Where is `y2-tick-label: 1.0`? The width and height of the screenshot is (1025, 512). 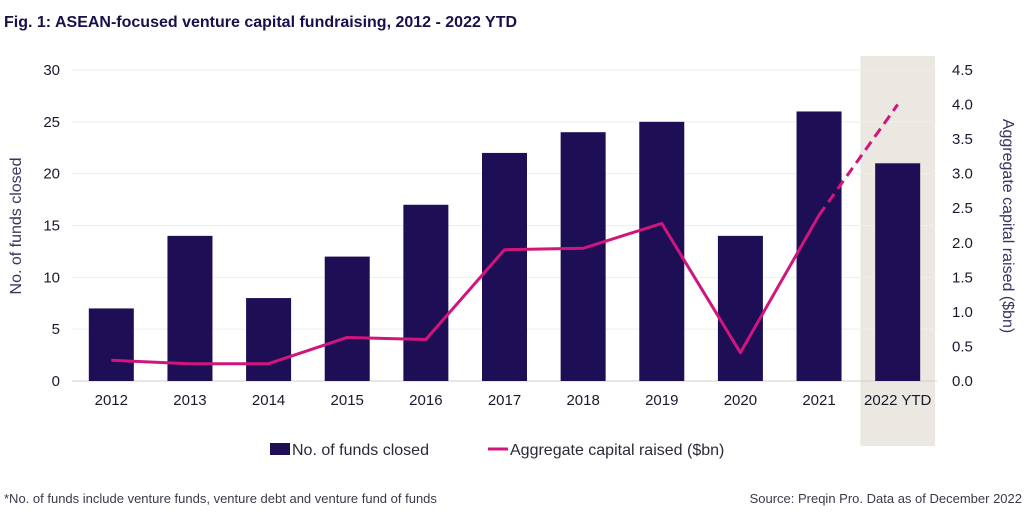
y2-tick-label: 1.0 is located at coordinates (962, 312).